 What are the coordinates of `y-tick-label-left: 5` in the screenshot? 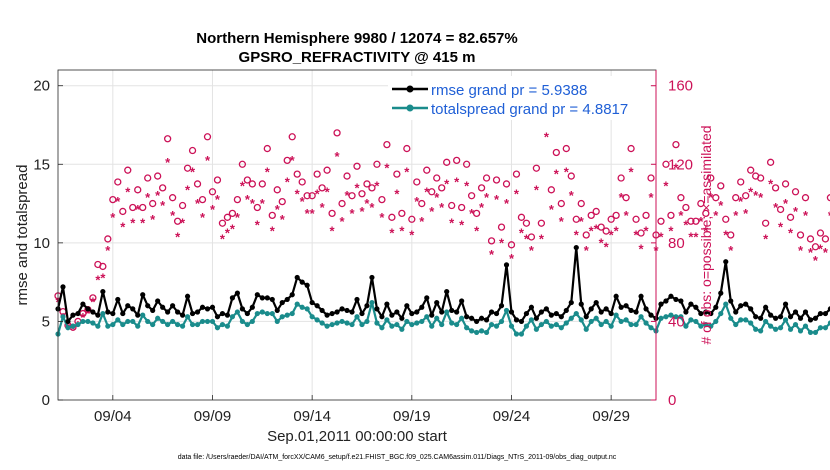 It's located at (46, 321).